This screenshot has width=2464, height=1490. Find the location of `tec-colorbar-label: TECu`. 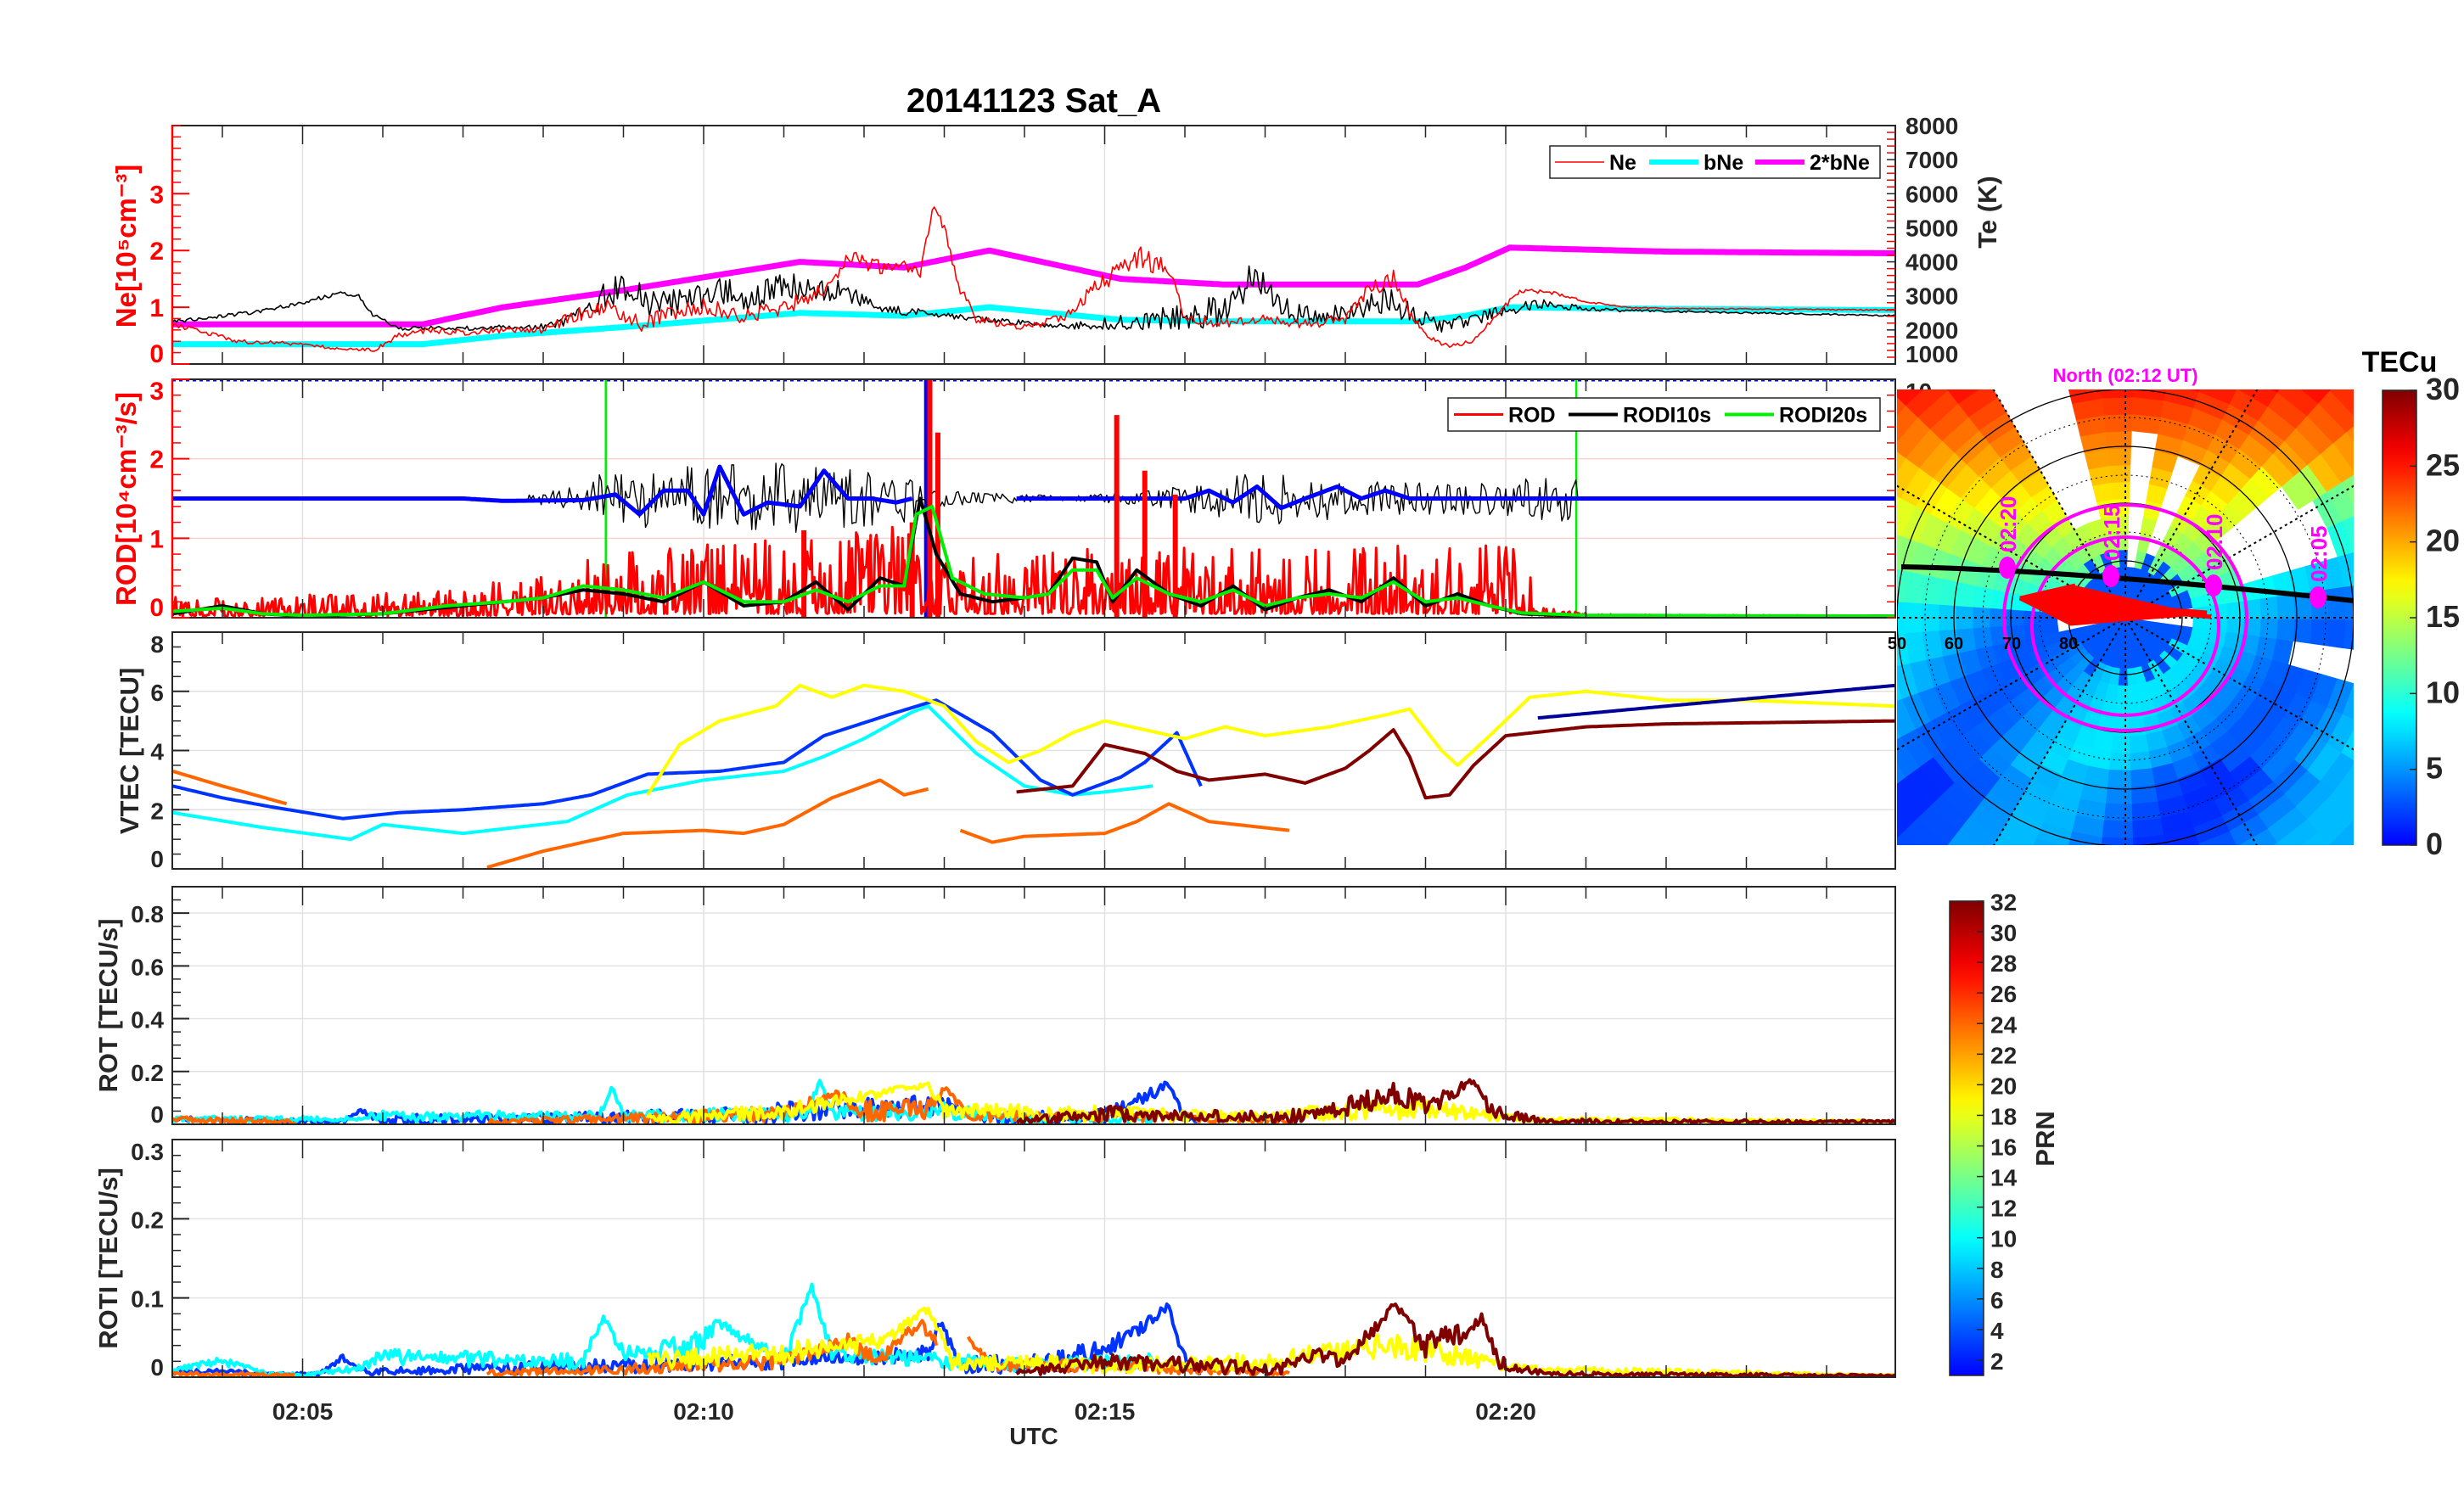

tec-colorbar-label: TECu is located at coordinates (2400, 362).